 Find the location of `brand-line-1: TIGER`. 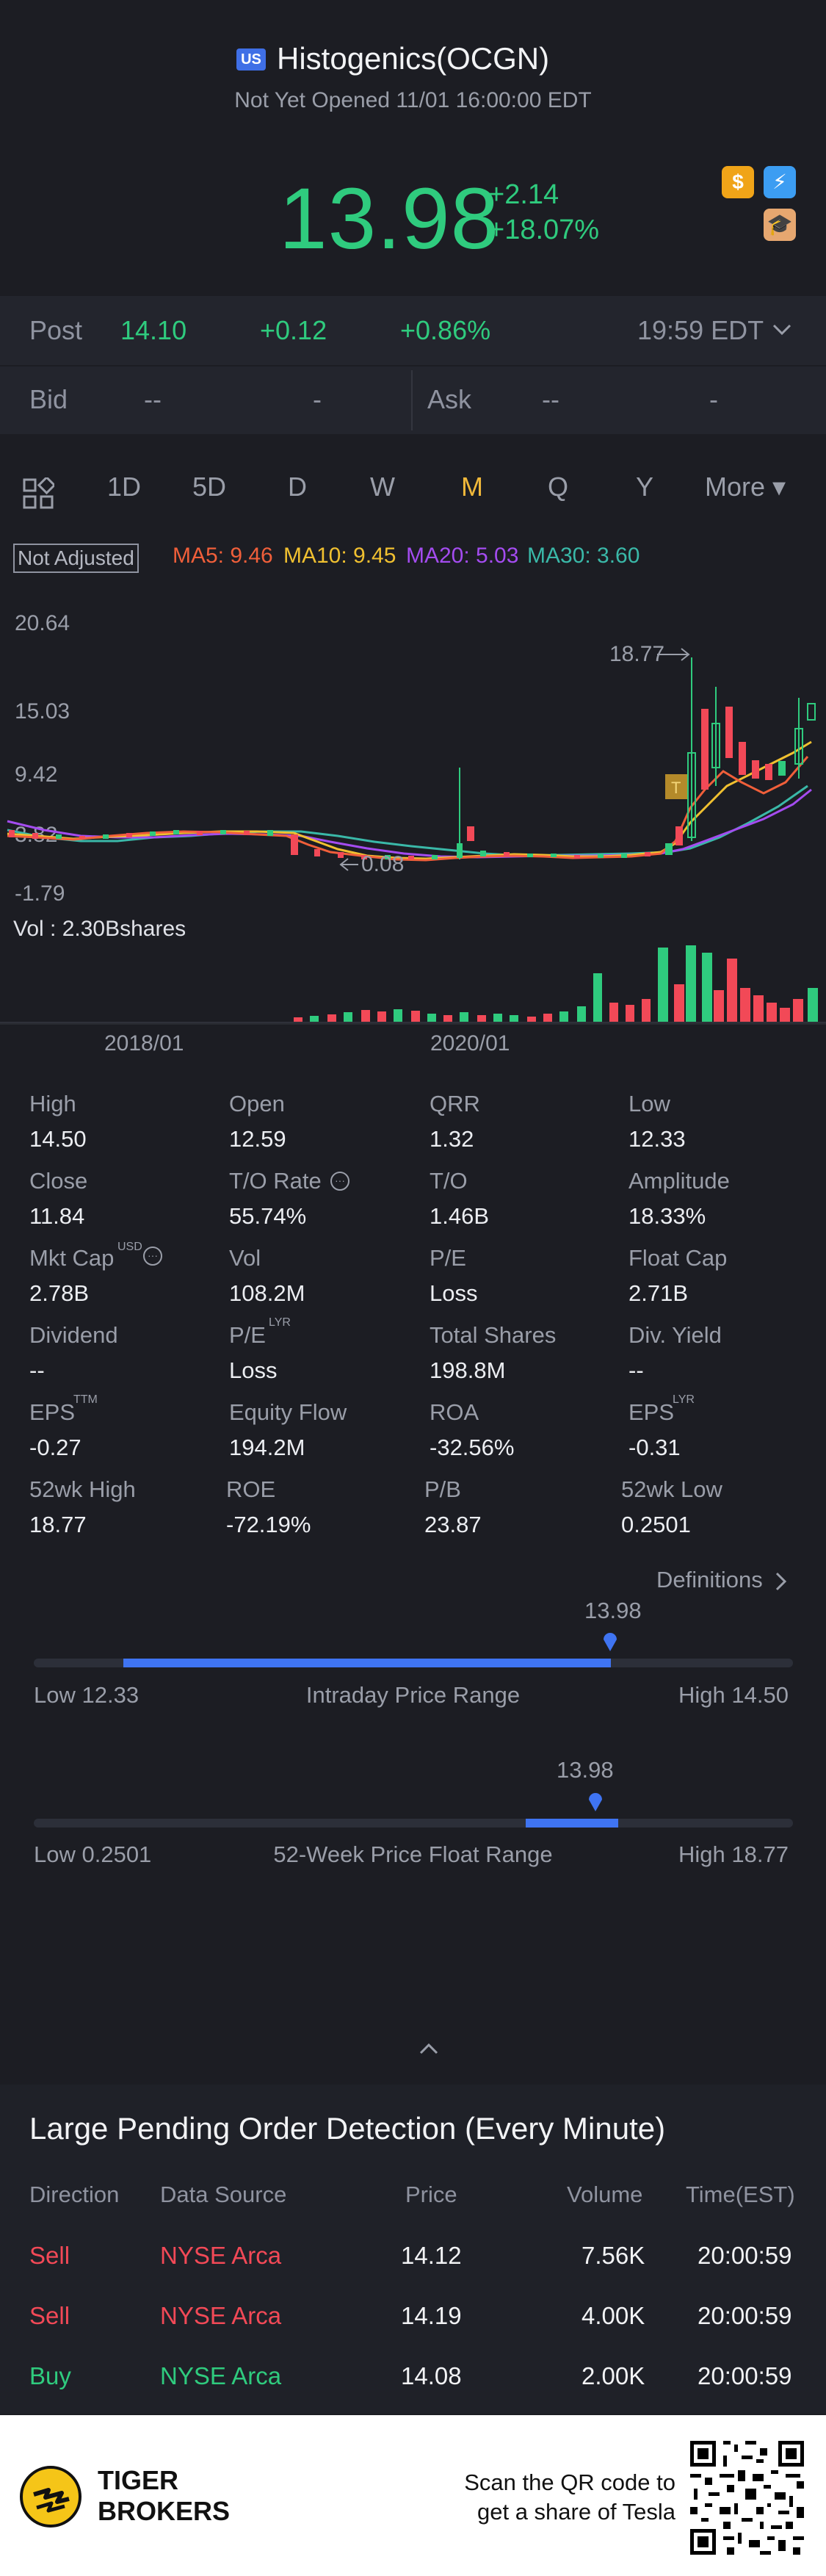

brand-line-1: TIGER is located at coordinates (138, 2480).